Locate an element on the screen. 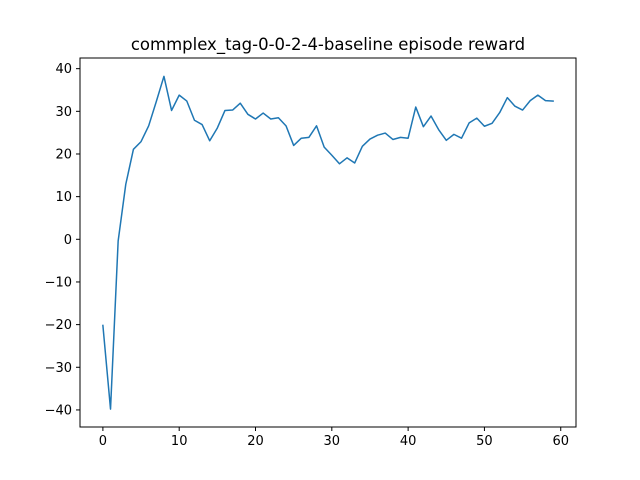 Image resolution: width=640 pixels, height=480 pixels. x-tick-label: 50 is located at coordinates (484, 441).